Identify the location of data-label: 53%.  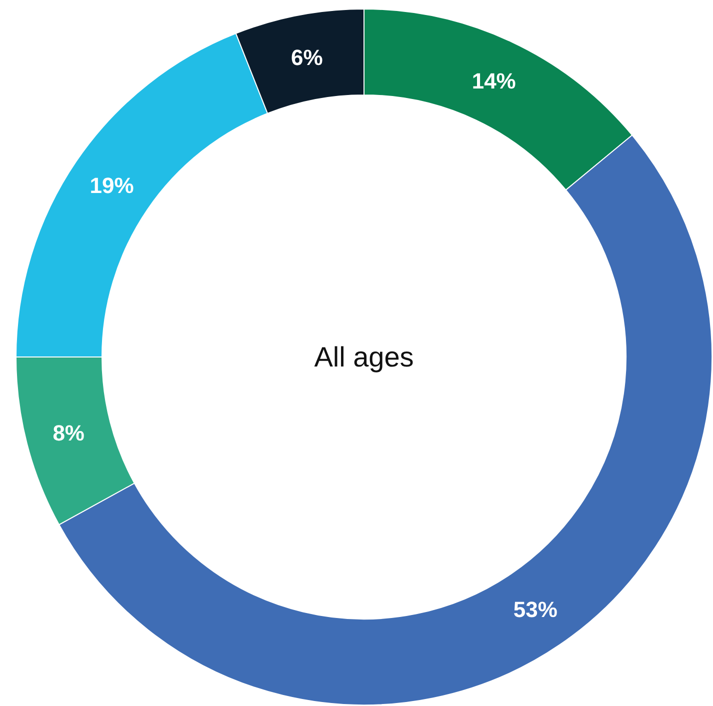
(535, 609).